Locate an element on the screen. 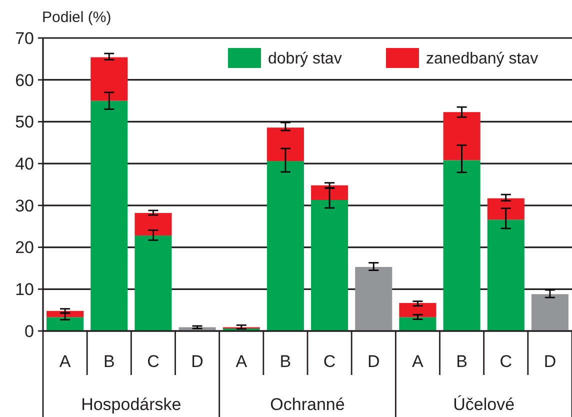  y-tick-label: 30 is located at coordinates (24, 206).